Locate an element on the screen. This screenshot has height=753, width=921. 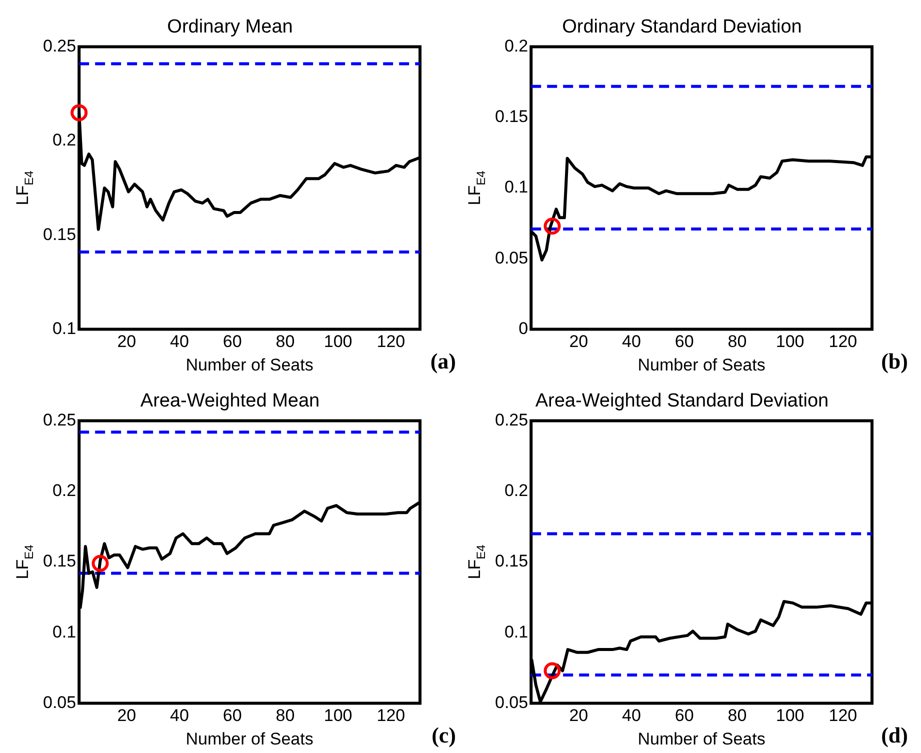
chart-title: Area-Weighted Mean is located at coordinates (230, 401).